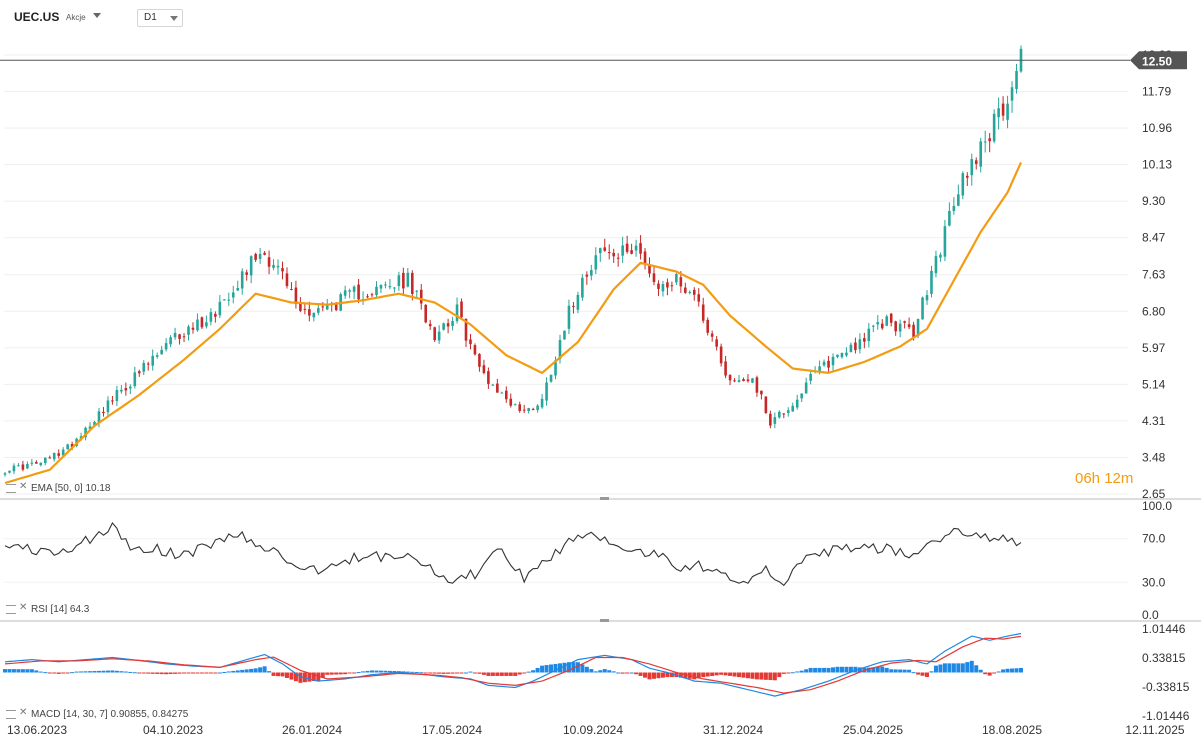  Describe the element at coordinates (593, 730) in the screenshot. I see `date-tick-label: 10.09.2024` at that location.